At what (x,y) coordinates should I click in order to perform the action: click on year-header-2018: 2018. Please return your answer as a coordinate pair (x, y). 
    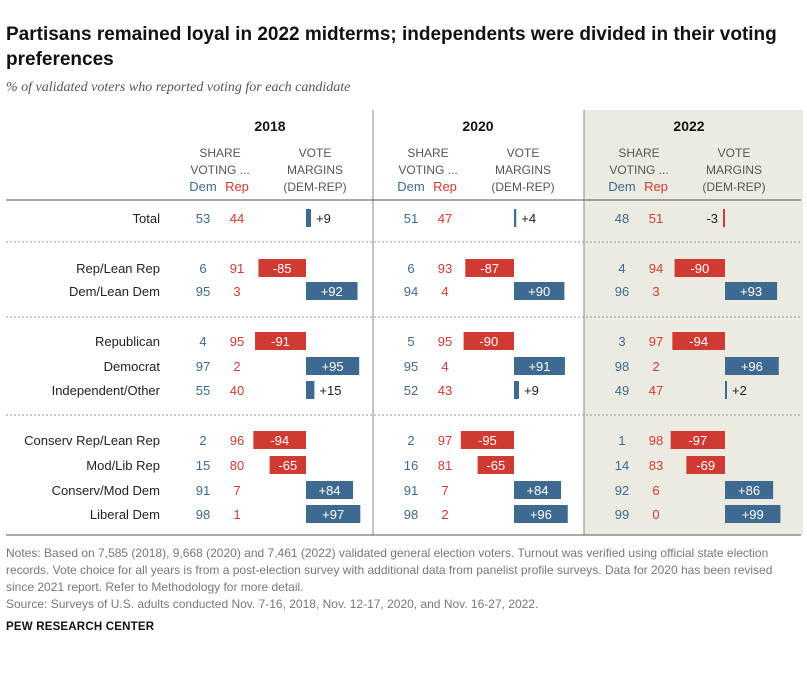
    Looking at the image, I should click on (269, 126).